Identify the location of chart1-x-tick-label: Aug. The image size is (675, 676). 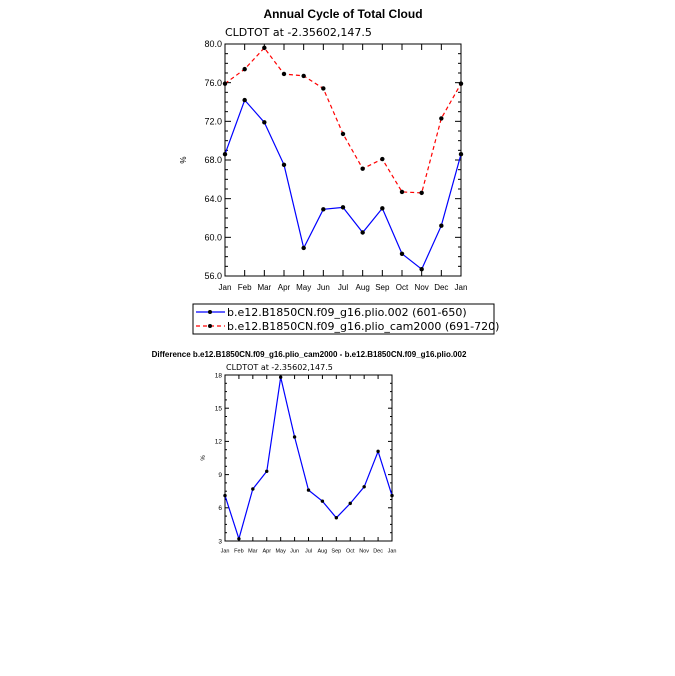
(363, 287).